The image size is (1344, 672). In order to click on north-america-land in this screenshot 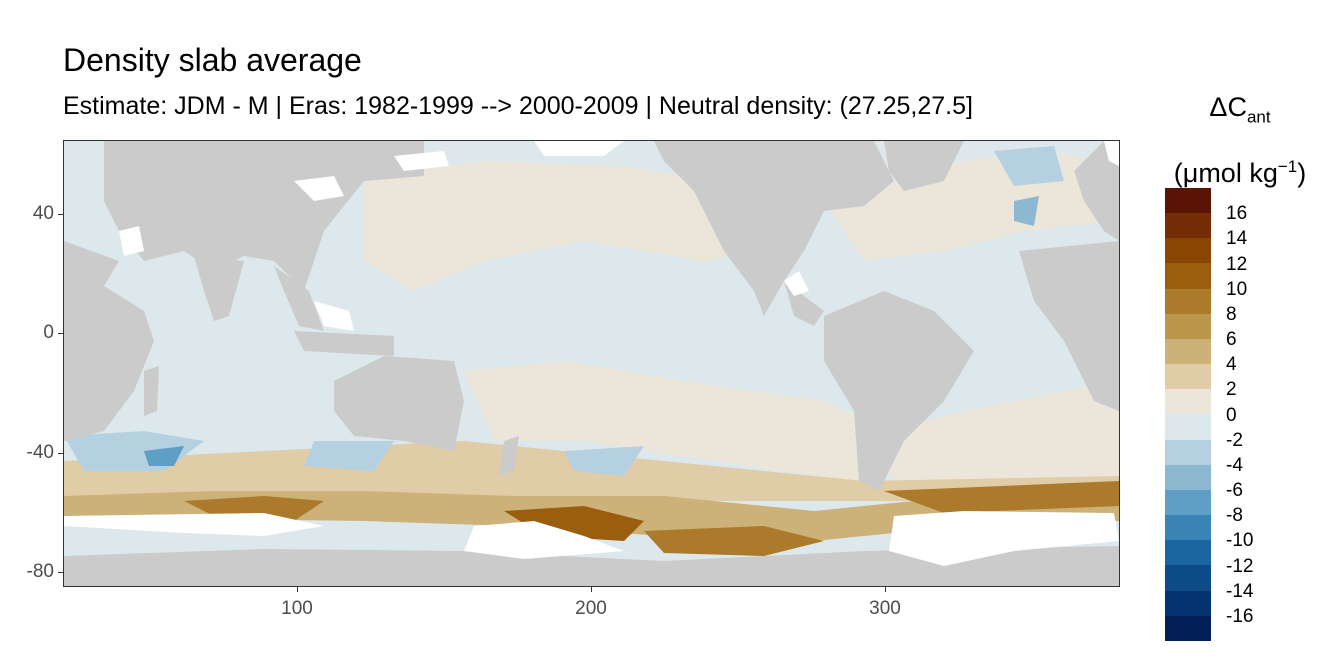, I will do `click(774, 228)`.